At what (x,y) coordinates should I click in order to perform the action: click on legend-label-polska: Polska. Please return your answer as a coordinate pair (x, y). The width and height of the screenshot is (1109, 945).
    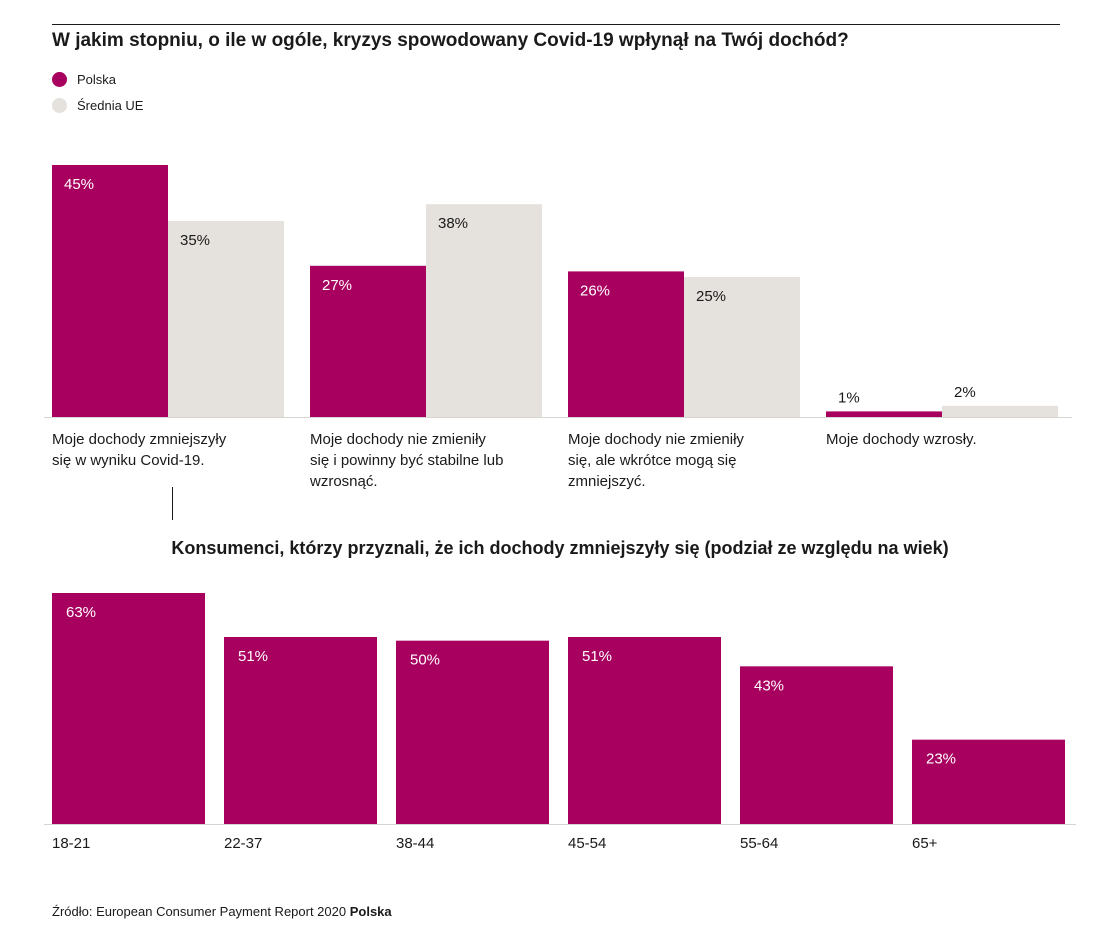
    Looking at the image, I should click on (97, 79).